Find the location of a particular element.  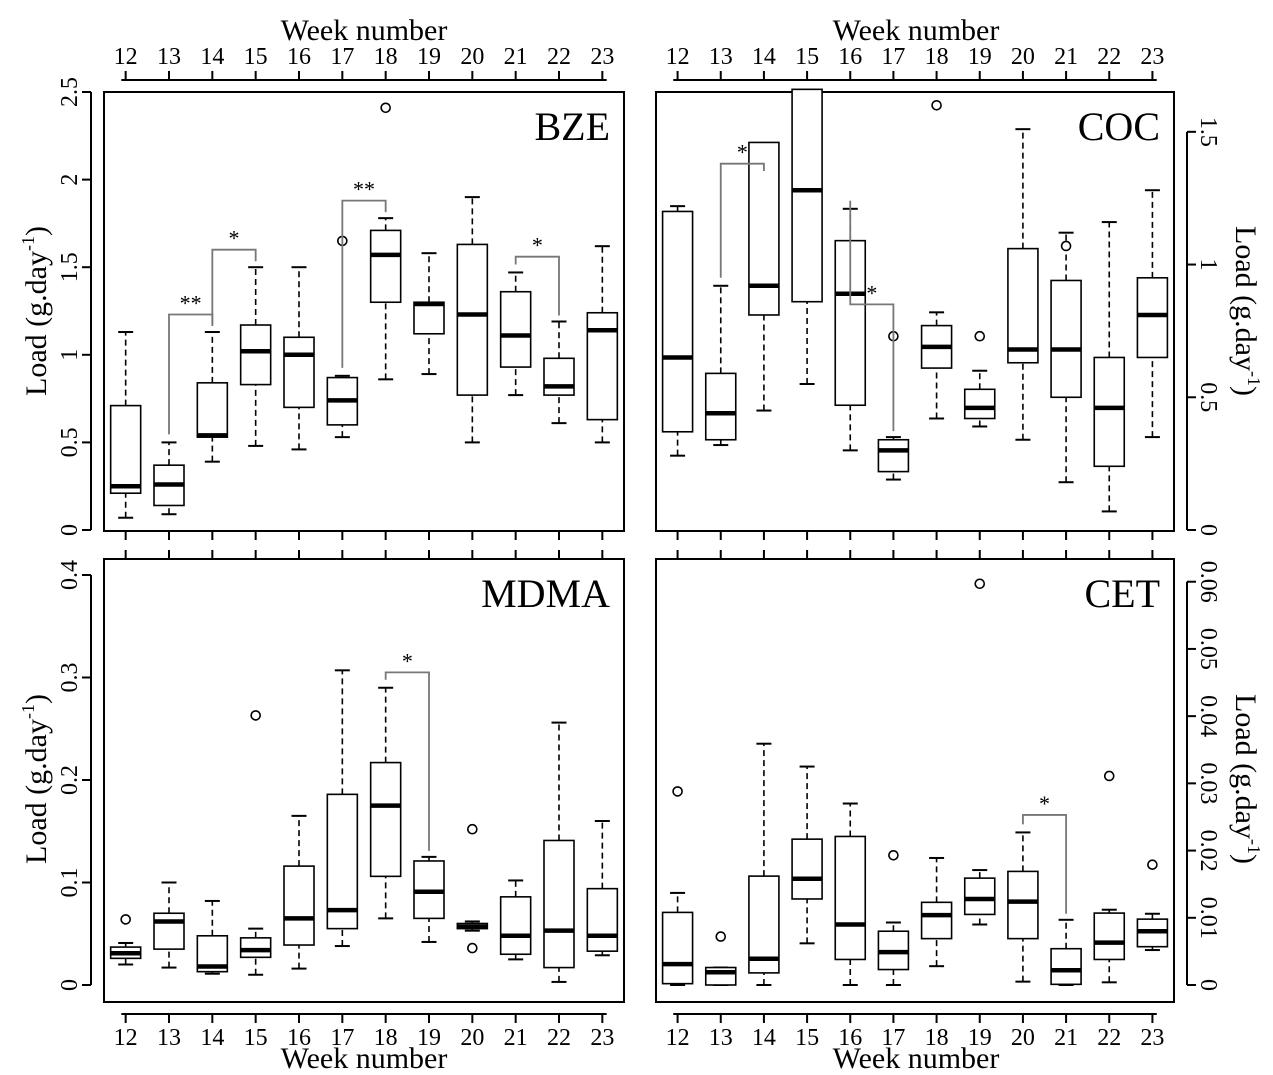

x-axis-title-bottom-left: Week number is located at coordinates (364, 1058).